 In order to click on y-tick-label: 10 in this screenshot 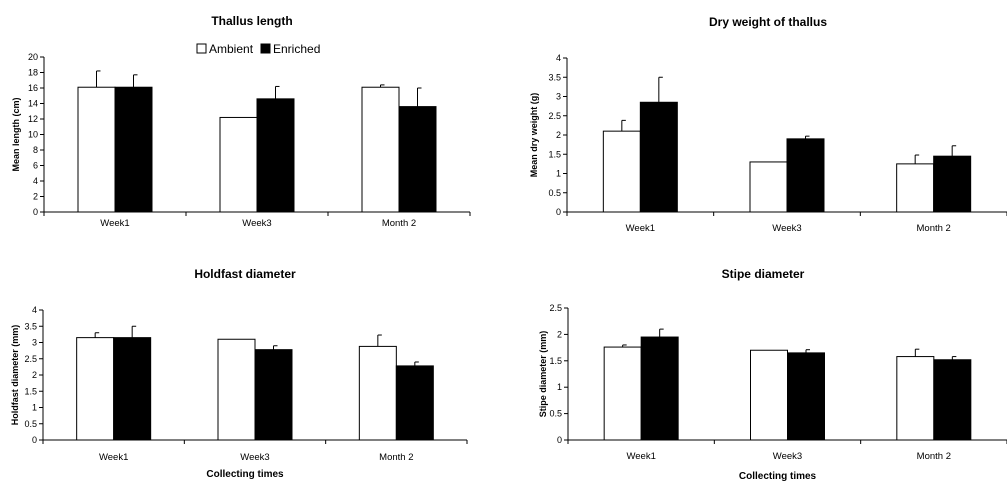, I will do `click(33, 135)`.